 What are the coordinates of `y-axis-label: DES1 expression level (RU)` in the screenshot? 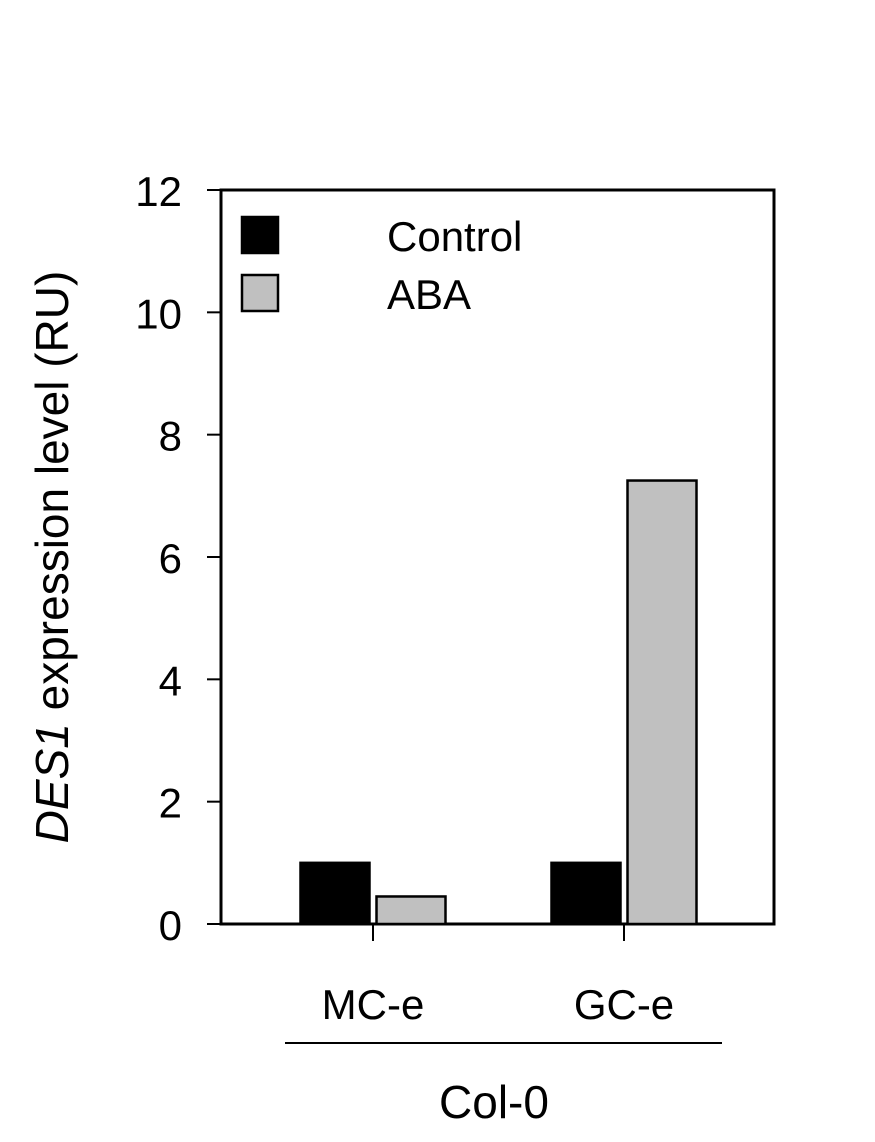 It's located at (52, 557).